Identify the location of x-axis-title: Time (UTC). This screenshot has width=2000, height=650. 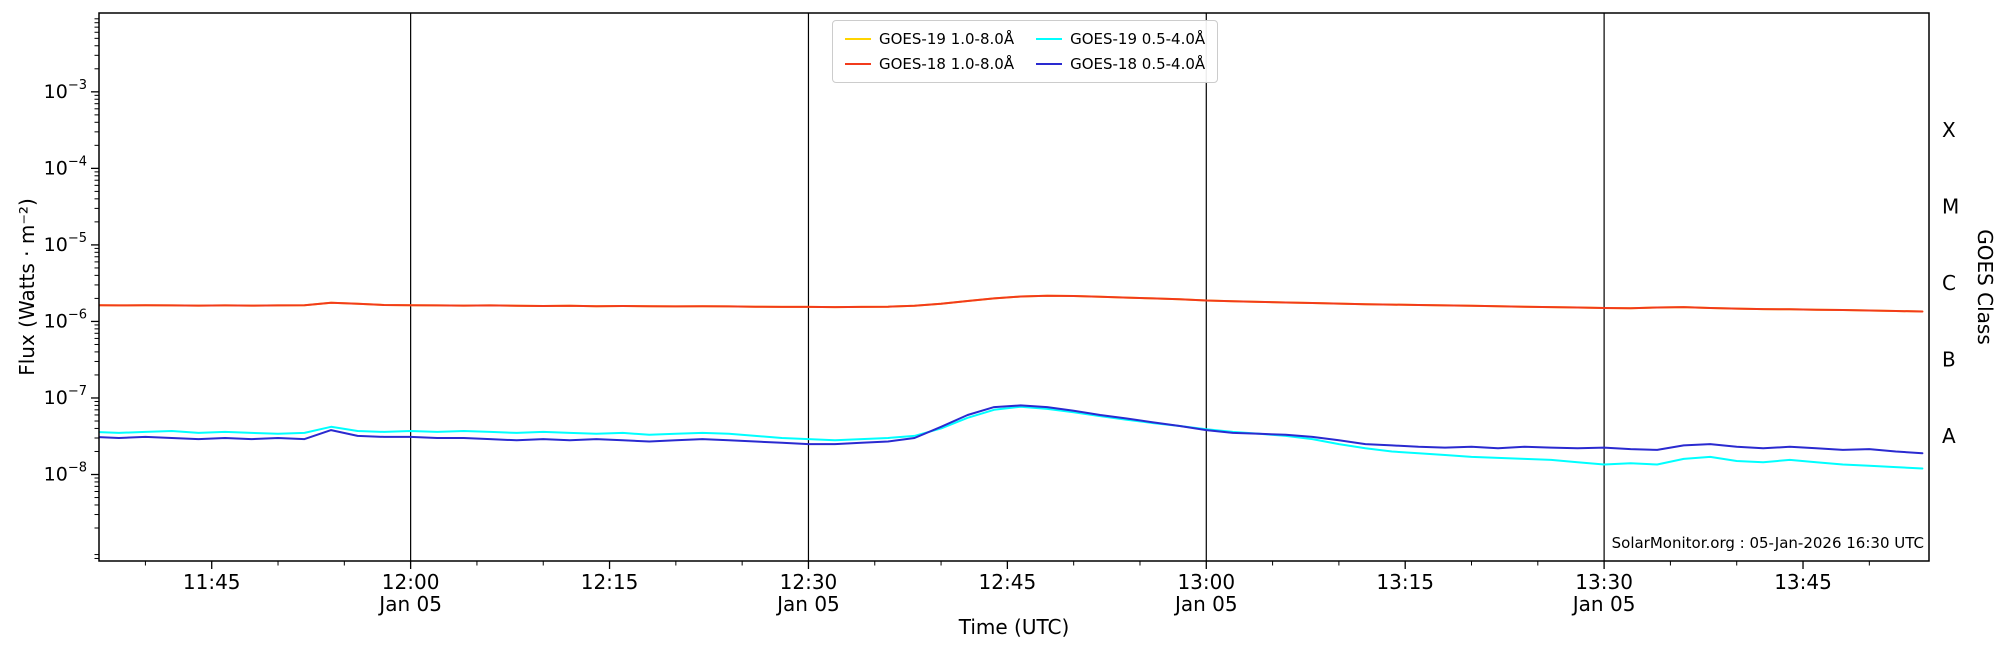
(1014, 627).